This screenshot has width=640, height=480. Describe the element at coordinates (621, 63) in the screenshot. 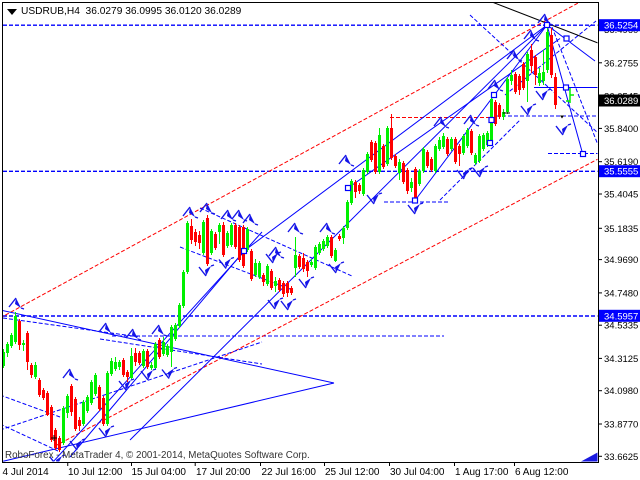

I see `svg-text: 36.2755` at that location.